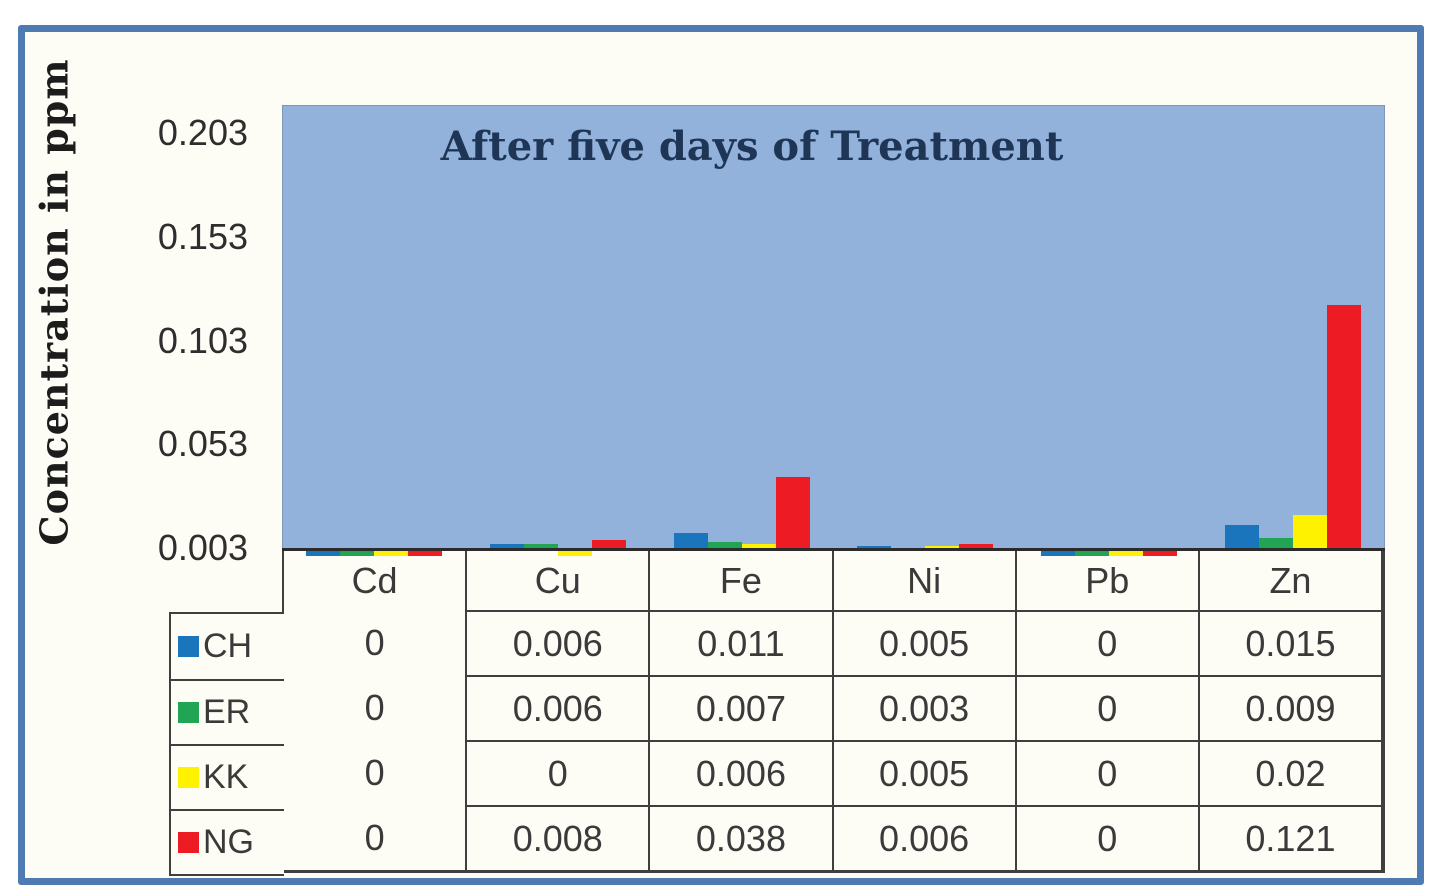  Describe the element at coordinates (202, 236) in the screenshot. I see `y-tick-label: 0.153` at that location.